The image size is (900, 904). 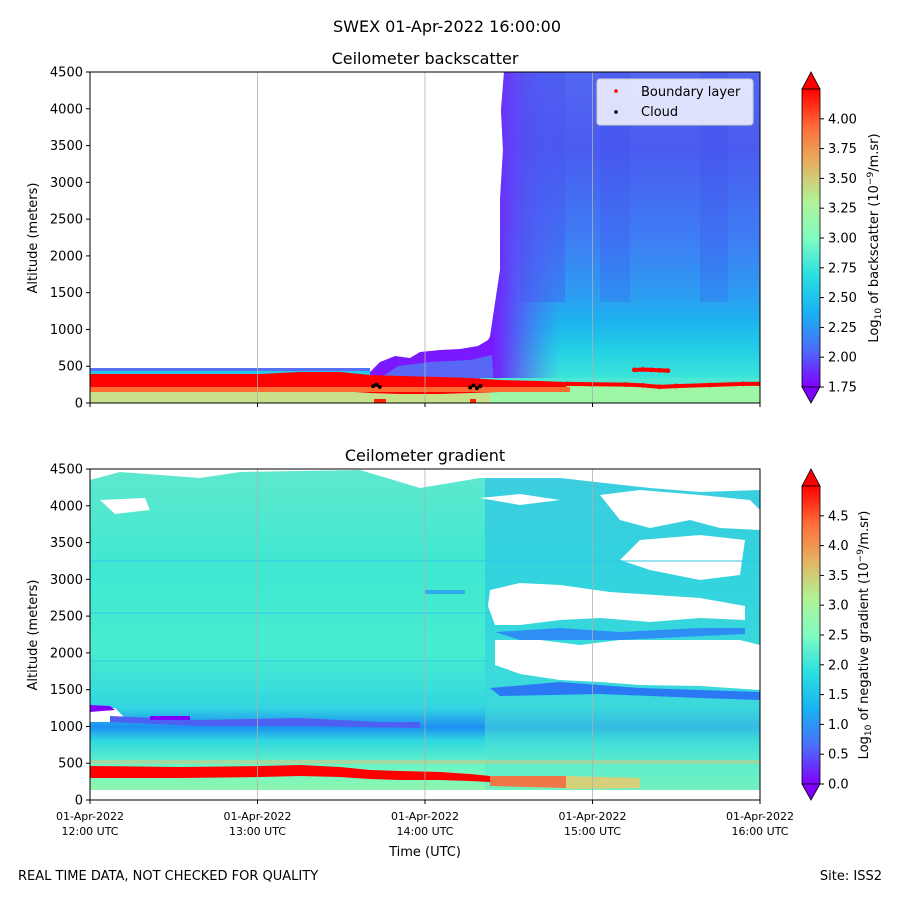 What do you see at coordinates (838, 695) in the screenshot?
I see `gradient-colorbar-tick-label: 1.5` at bounding box center [838, 695].